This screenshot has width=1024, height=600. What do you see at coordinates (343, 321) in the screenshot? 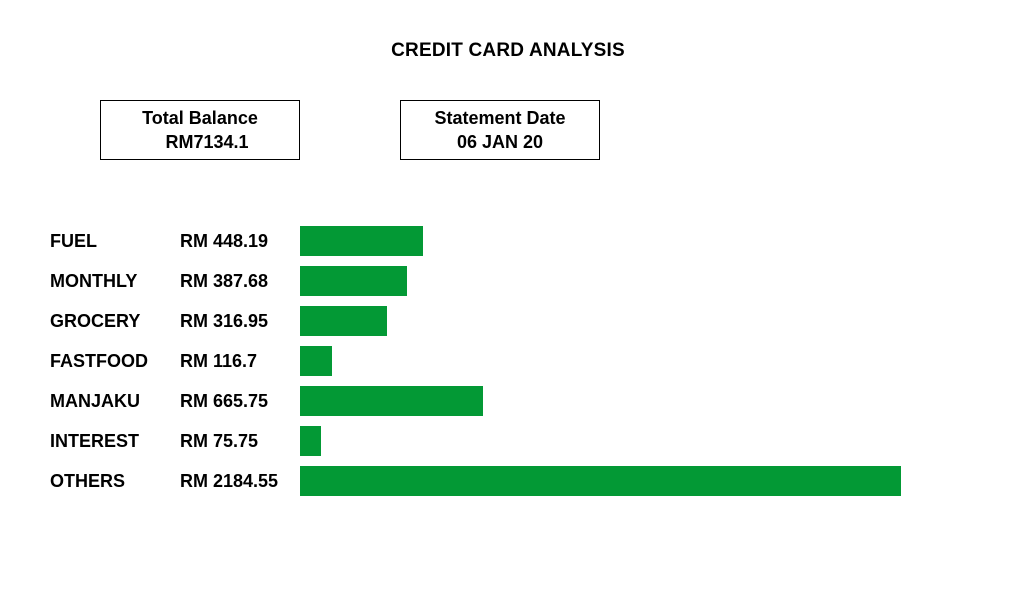
I see `bar-grocery` at bounding box center [343, 321].